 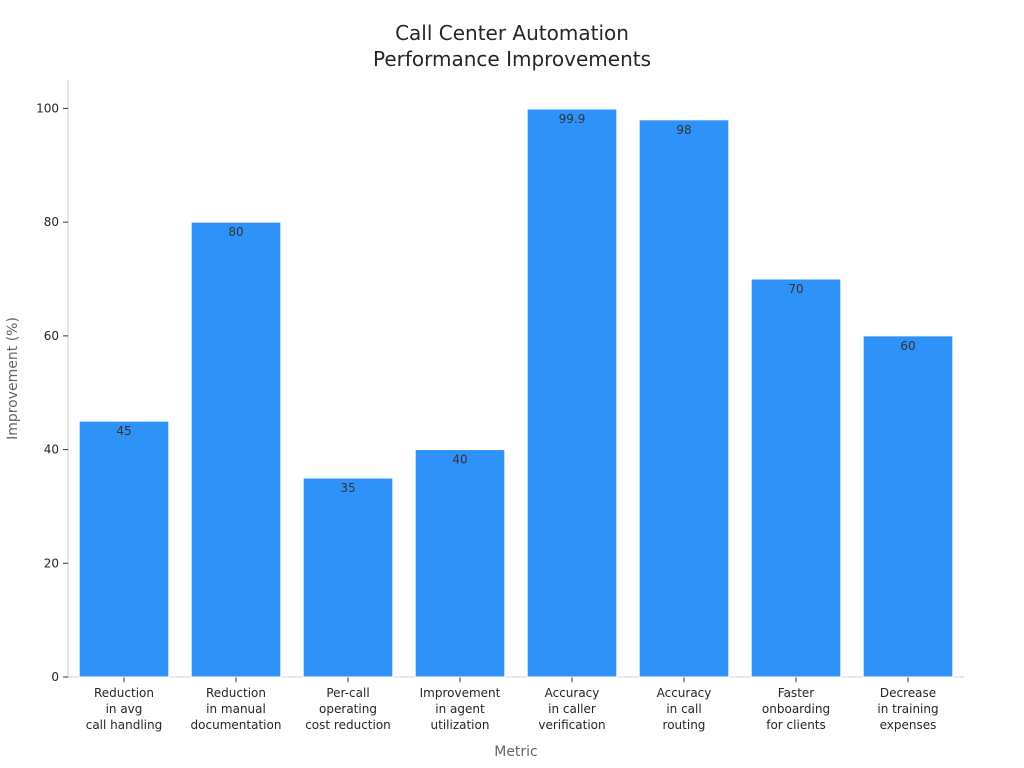 I want to click on x-tick-label: Reduction in avg call handling, so click(x=124, y=709).